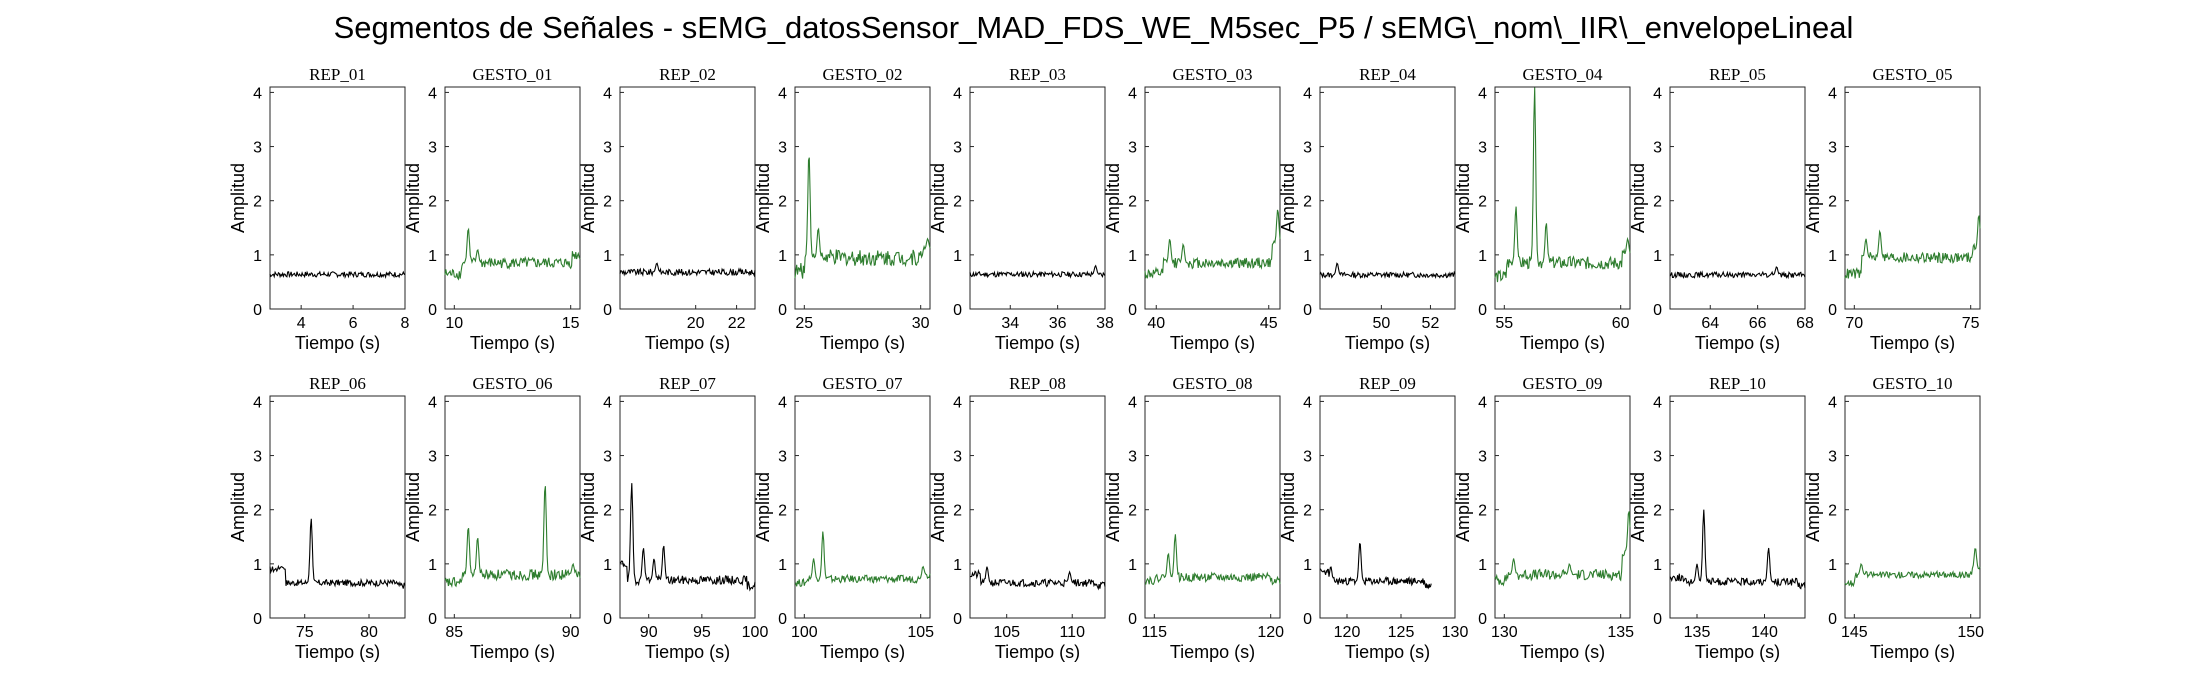  Describe the element at coordinates (804, 323) in the screenshot. I see `x-tick-label: 25` at that location.